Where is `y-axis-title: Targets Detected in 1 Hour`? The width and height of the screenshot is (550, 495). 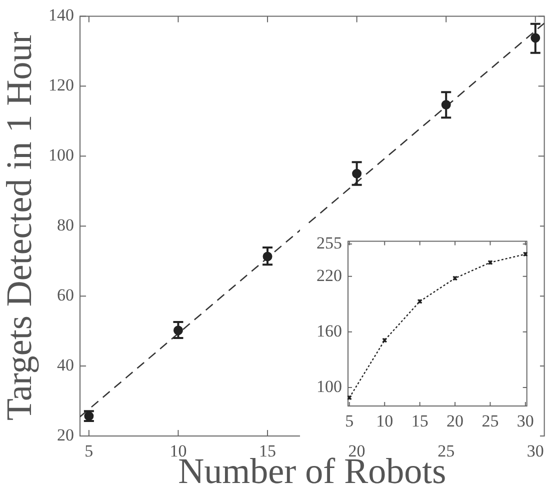
y-axis-title: Targets Detected in 1 Hour is located at coordinates (20, 226).